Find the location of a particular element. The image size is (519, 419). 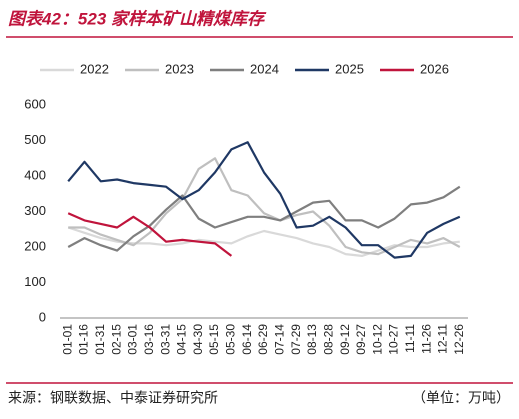

legend-label: 2023 is located at coordinates (179, 68).